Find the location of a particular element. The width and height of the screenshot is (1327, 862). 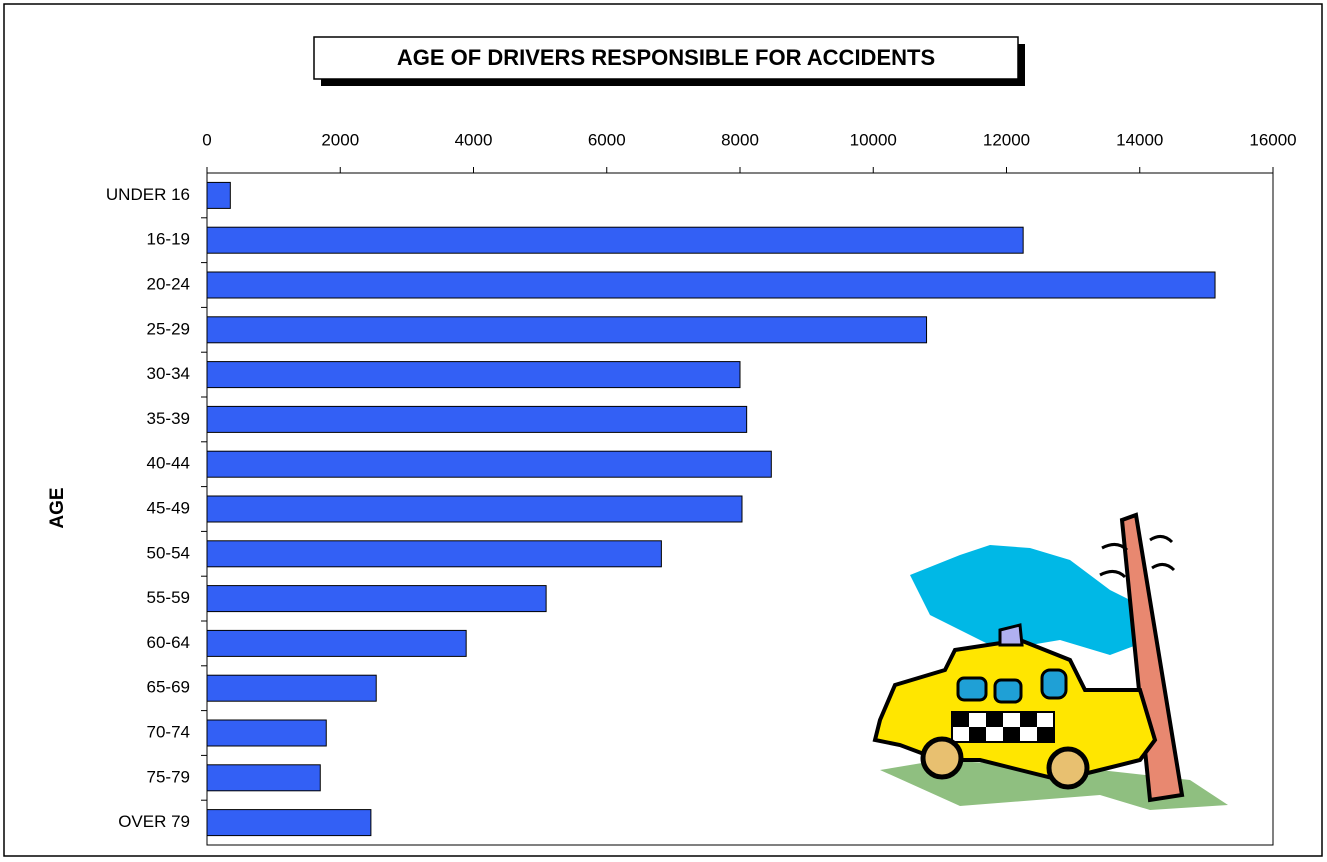

chart-title: AGE OF DRIVERS RESPONSIBLE FOR ACCIDENTS is located at coordinates (666, 57).